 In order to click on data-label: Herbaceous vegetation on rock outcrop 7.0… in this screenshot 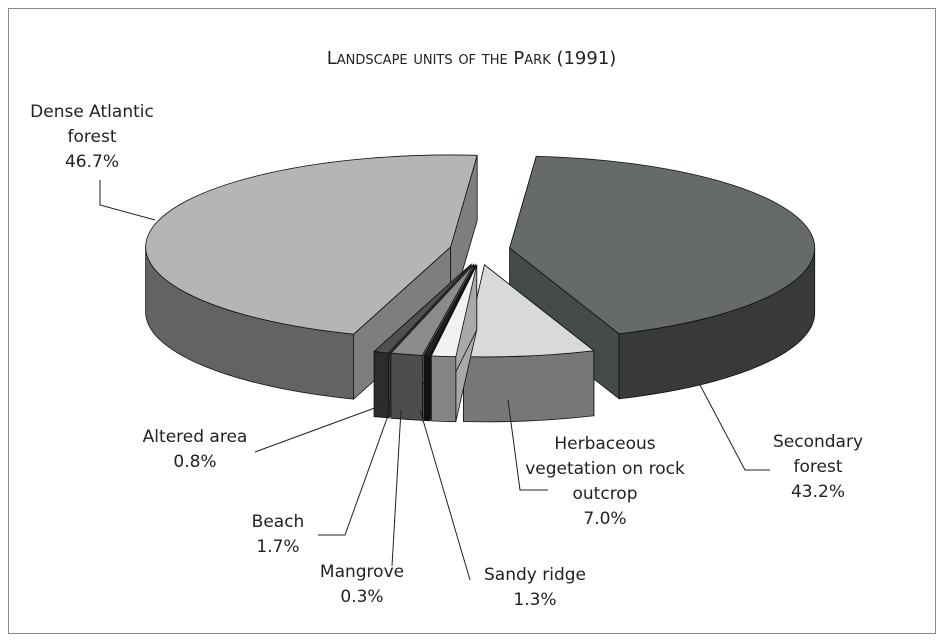, I will do `click(605, 482)`.